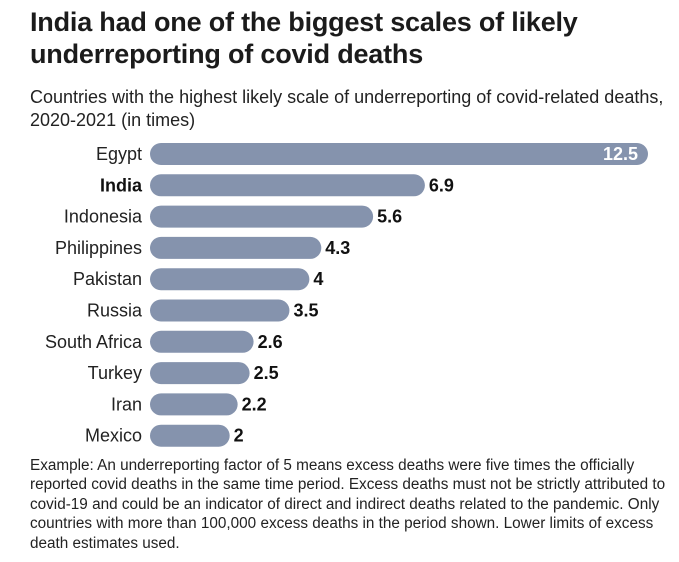 This screenshot has width=679, height=562. Describe the element at coordinates (337, 248) in the screenshot. I see `value-label-philippines: 4.3` at that location.